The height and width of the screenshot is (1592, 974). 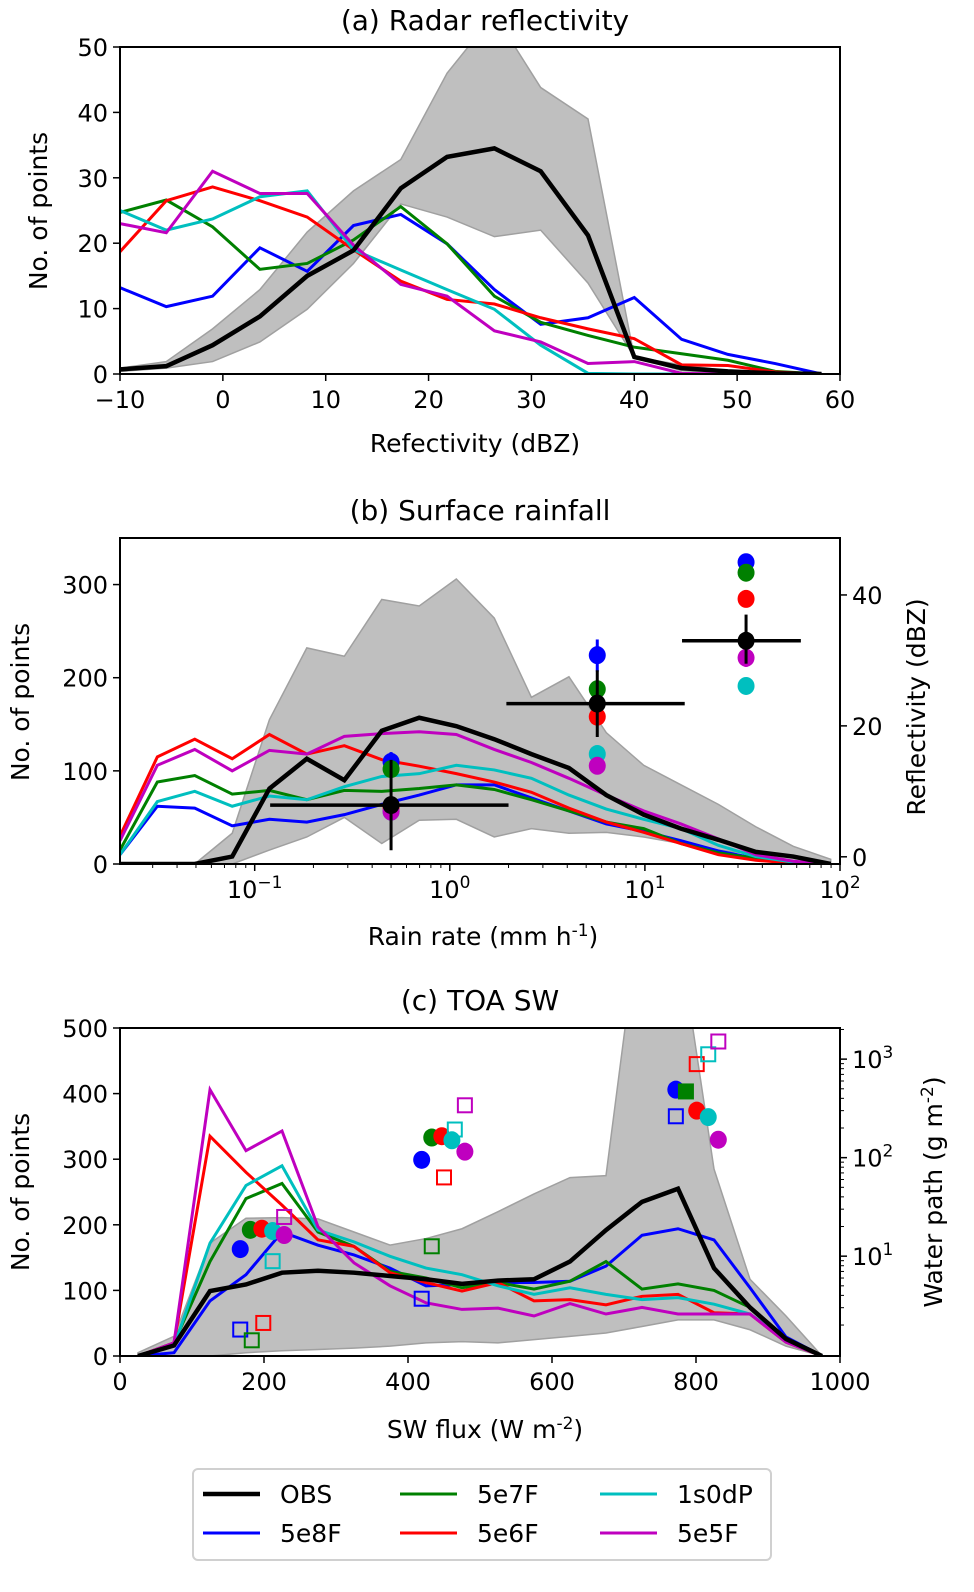 I want to click on panel-c-plot-area, so click(x=480, y=1192).